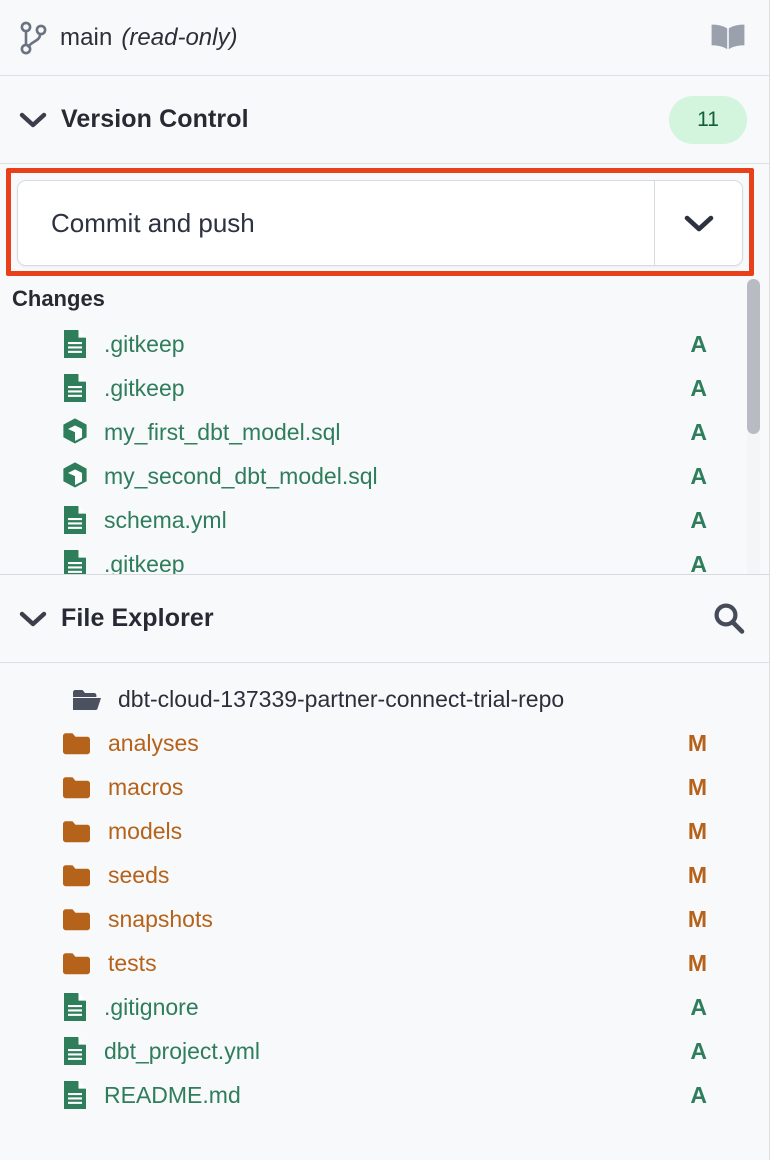  I want to click on explorer-folder-row: macros M, so click(384, 787).